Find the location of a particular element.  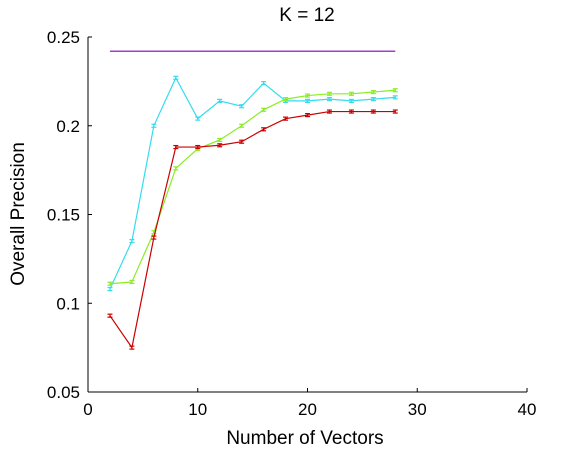

x-tick-label: 10 is located at coordinates (197, 409).